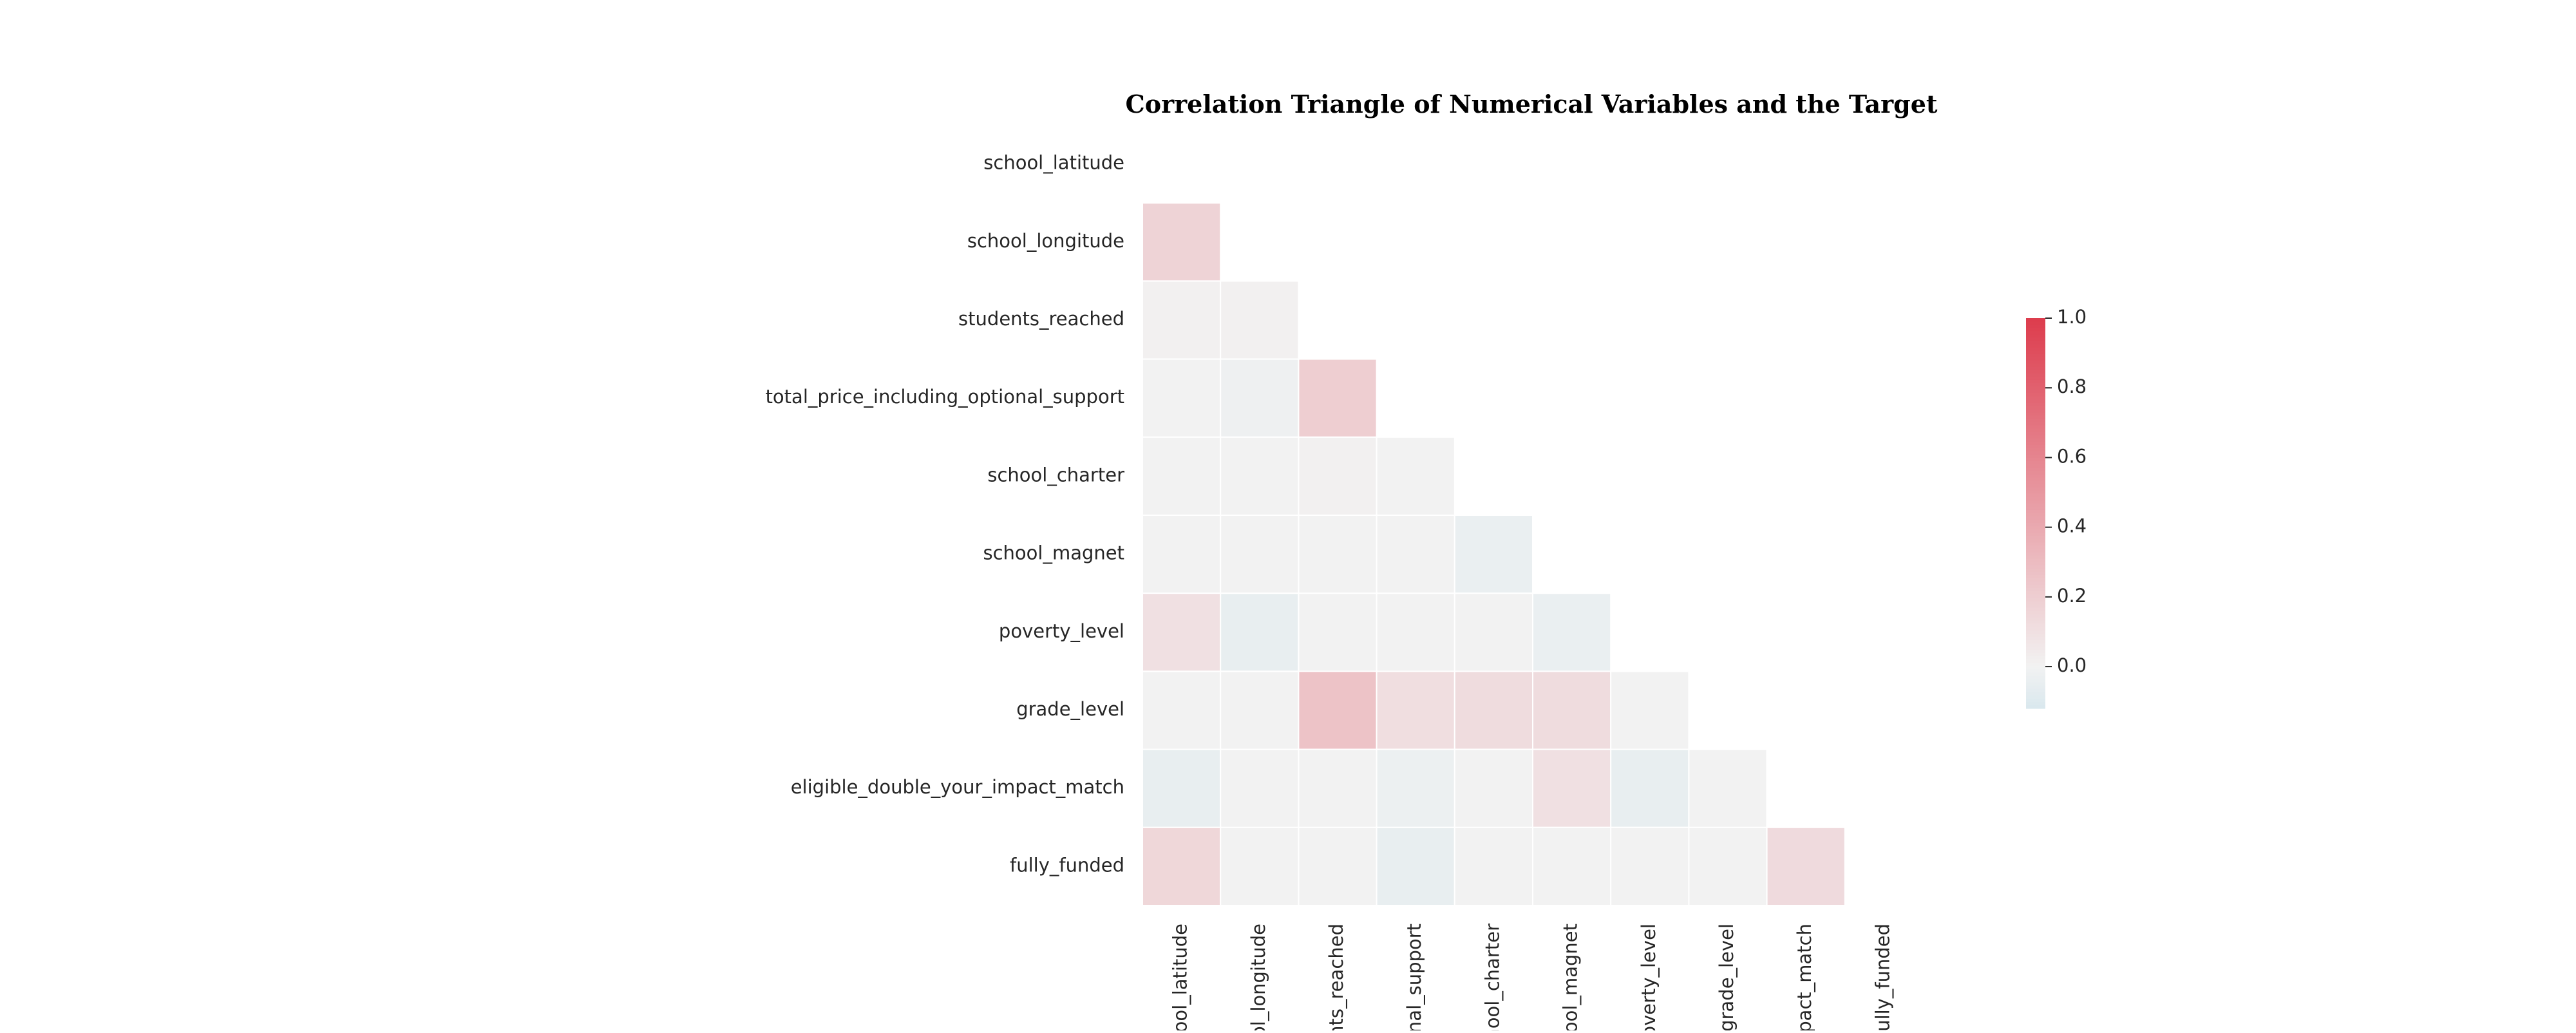 Image resolution: width=2576 pixels, height=1033 pixels. I want to click on heatmap-cell-poverty_level-school_latitude, so click(1182, 632).